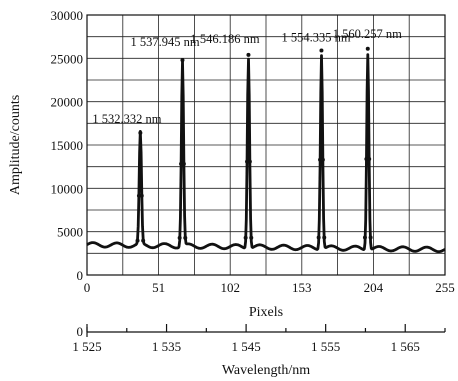 The height and width of the screenshot is (381, 458). I want to click on wavelength-axis-zero-label: 0, so click(80, 331).